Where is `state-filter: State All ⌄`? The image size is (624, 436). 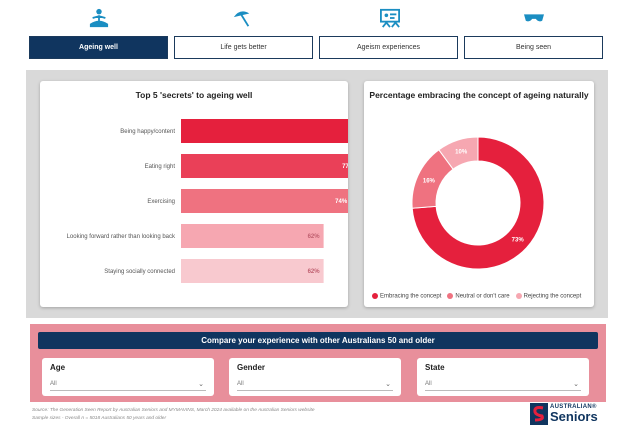
state-filter: State All ⌄ is located at coordinates (503, 377).